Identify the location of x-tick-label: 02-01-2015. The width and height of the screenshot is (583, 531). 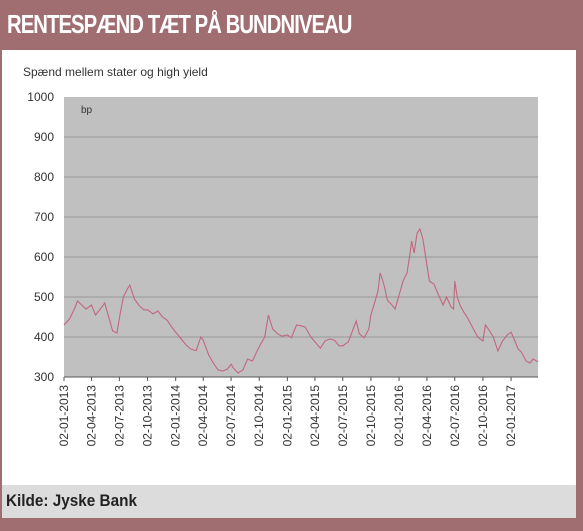
(287, 416).